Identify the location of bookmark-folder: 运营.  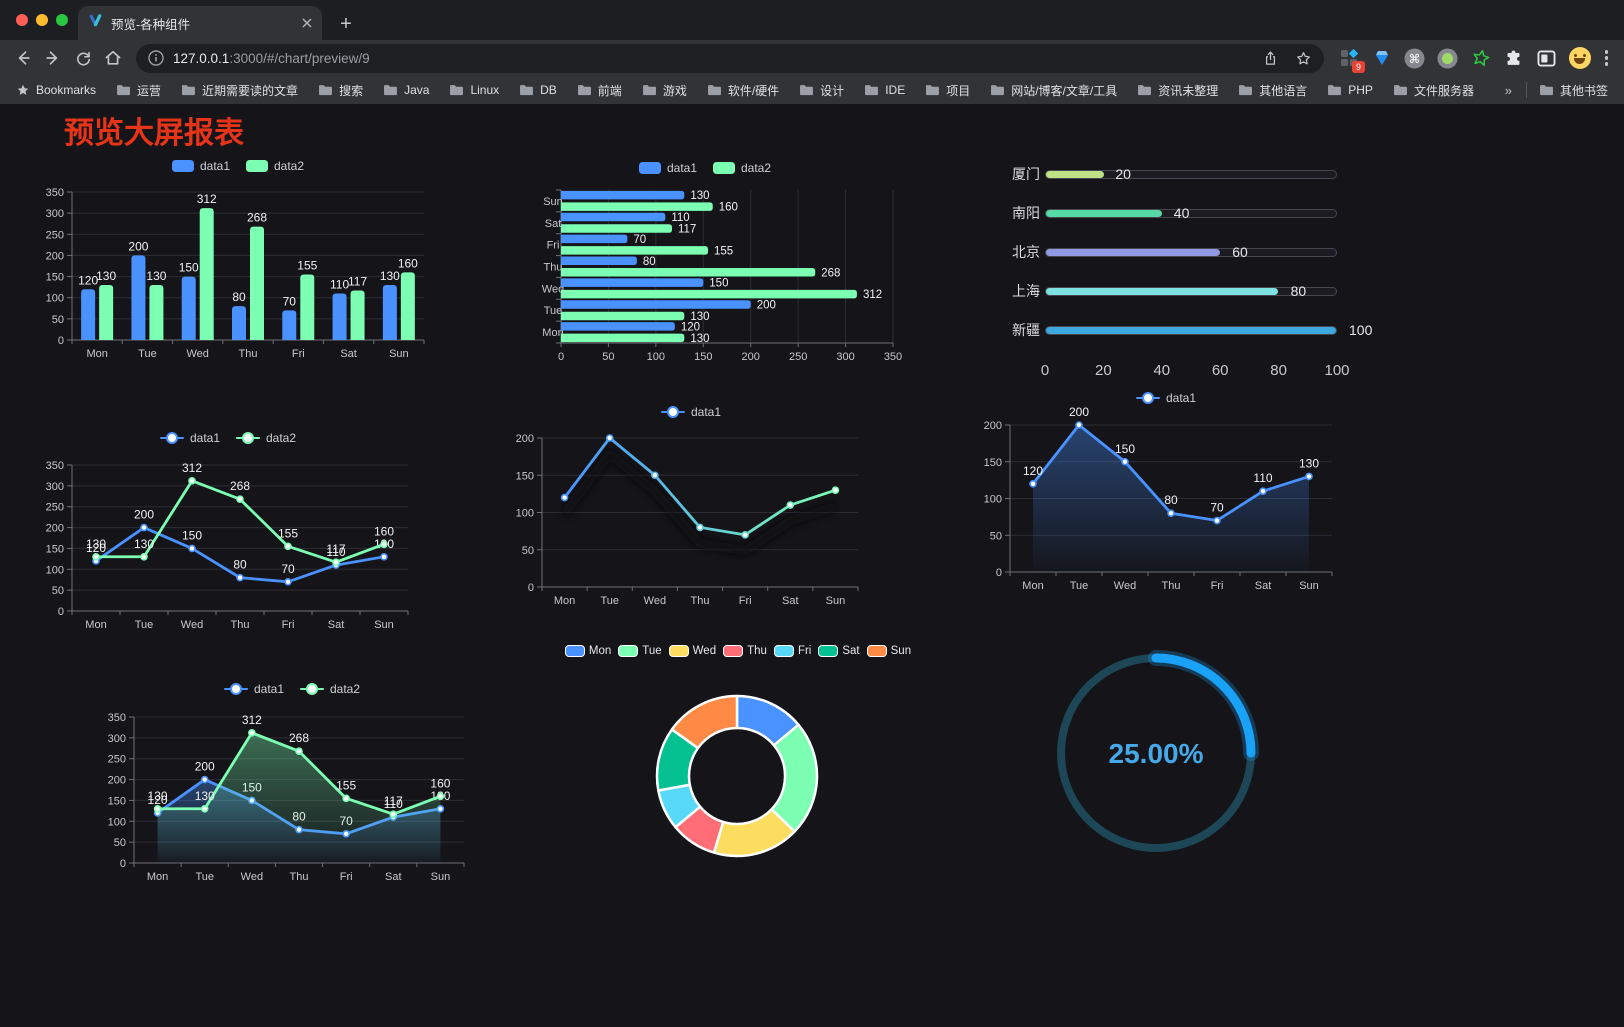
(138, 90).